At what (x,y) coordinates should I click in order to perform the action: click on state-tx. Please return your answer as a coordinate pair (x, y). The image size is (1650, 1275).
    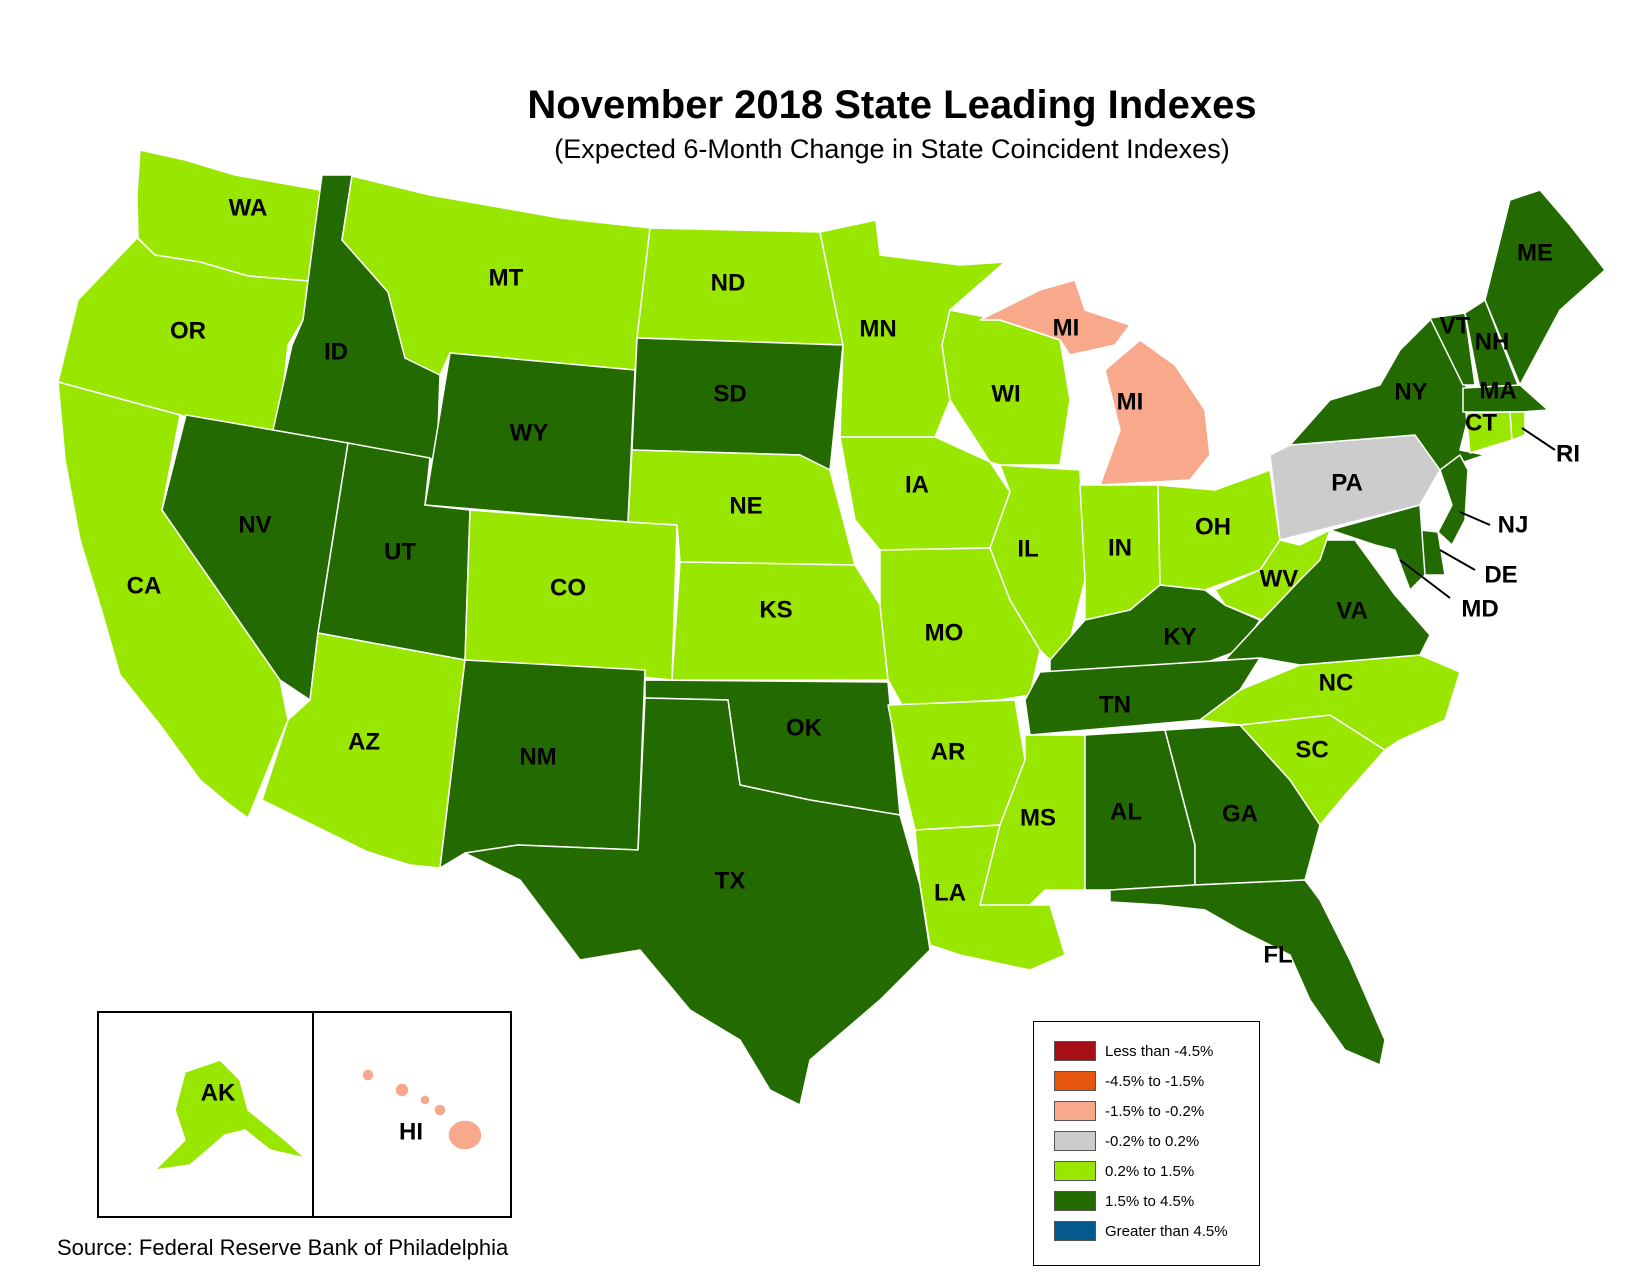
    Looking at the image, I should click on (697, 901).